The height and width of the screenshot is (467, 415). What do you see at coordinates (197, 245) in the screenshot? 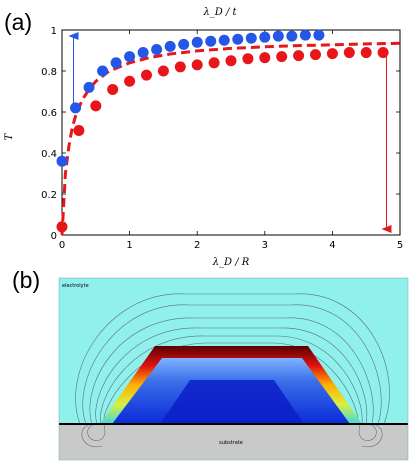
I see `x-tick-label: 2` at bounding box center [197, 245].